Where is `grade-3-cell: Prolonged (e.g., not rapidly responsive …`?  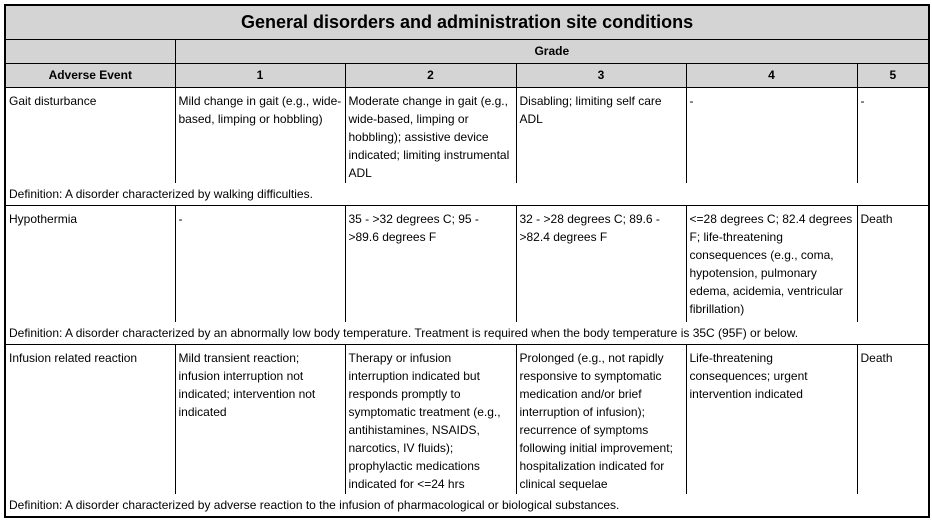 grade-3-cell: Prolonged (e.g., not rapidly responsive … is located at coordinates (601, 419).